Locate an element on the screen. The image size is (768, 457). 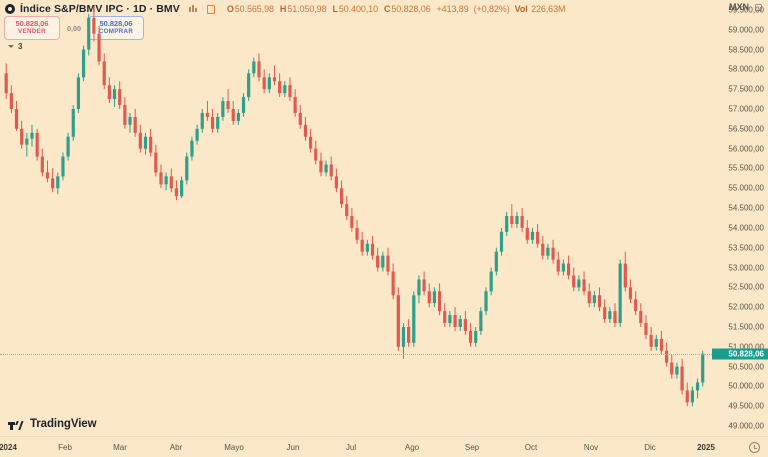
time-axis-tick: Feb is located at coordinates (65, 447).